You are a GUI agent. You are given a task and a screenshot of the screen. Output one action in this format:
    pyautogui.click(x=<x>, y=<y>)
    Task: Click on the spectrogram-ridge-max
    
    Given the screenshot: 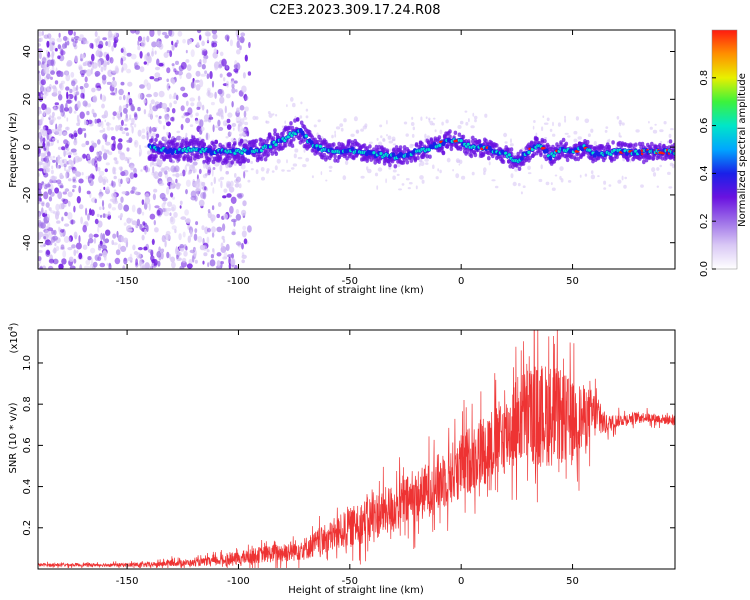 What is the action you would take?
    pyautogui.click(x=663, y=153)
    